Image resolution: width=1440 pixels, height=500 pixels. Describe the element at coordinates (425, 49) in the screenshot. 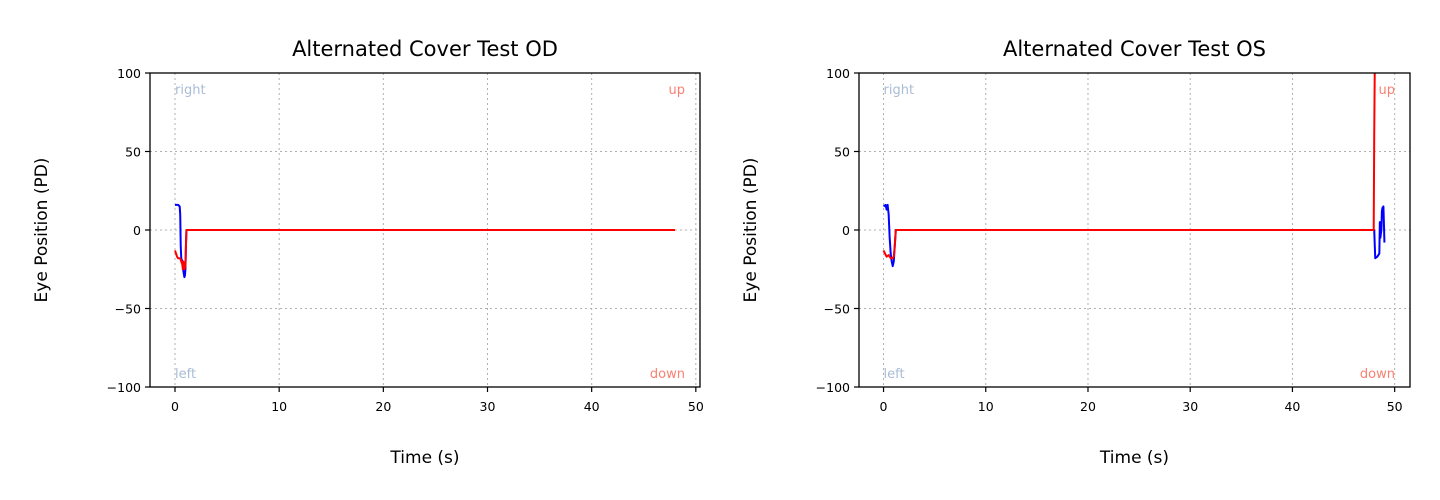

I see `chart-title: Alternated Cover Test OD` at that location.